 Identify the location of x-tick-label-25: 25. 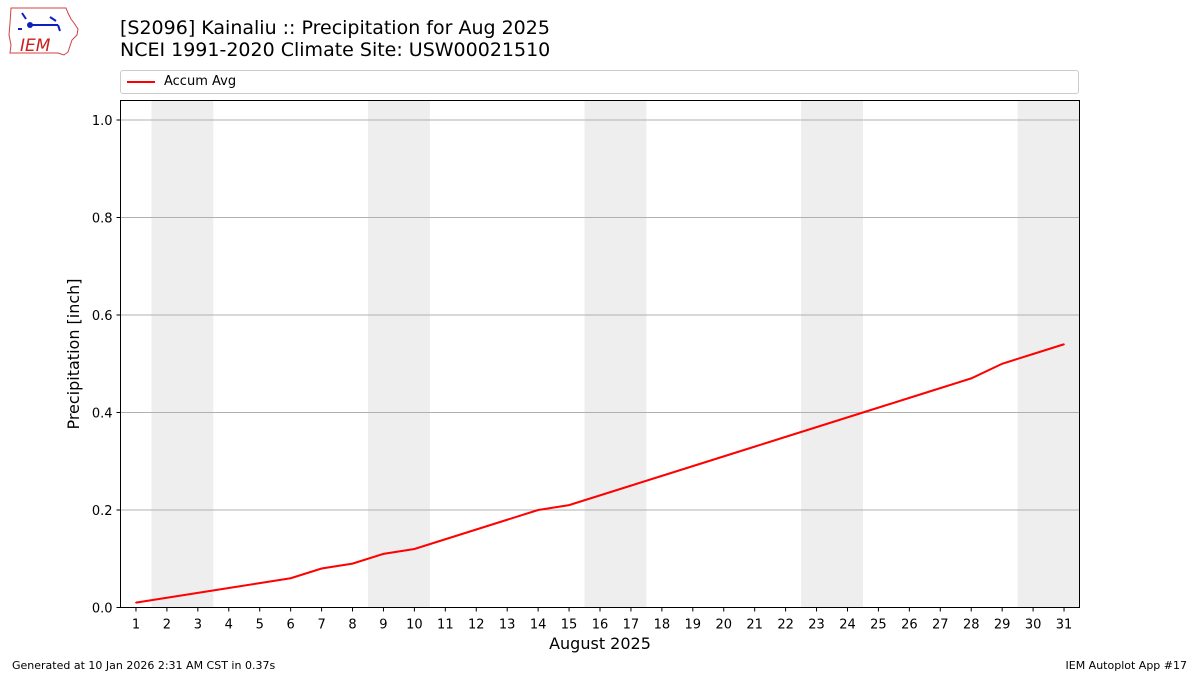
(878, 625).